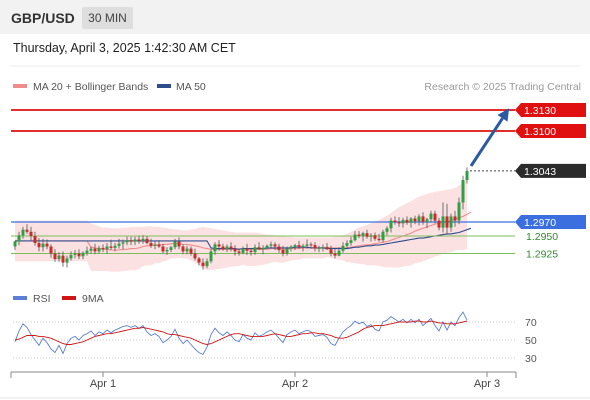 Image resolution: width=590 pixels, height=400 pixels. Describe the element at coordinates (550, 170) in the screenshot. I see `level-tag-1.3043` at that location.